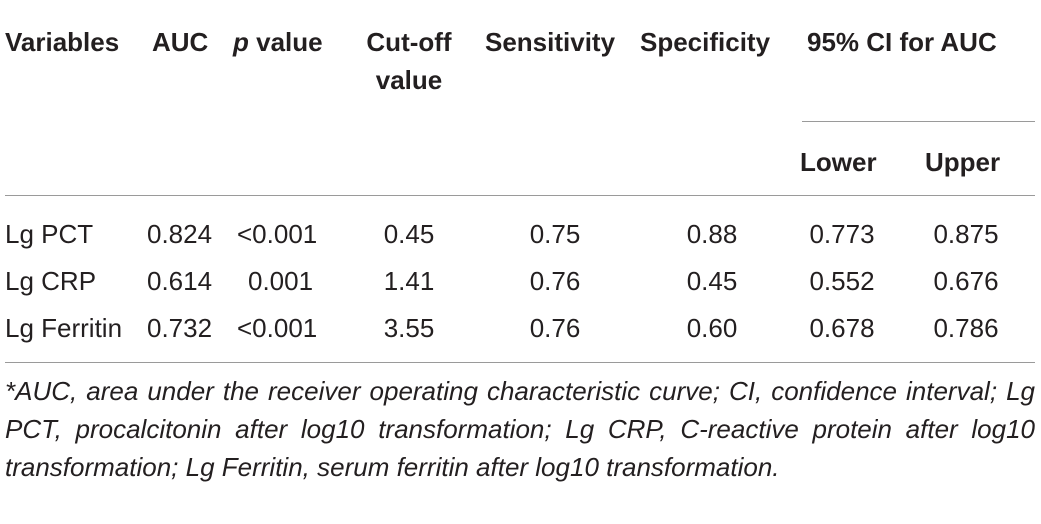 This screenshot has width=1041, height=524. Describe the element at coordinates (180, 281) in the screenshot. I see `cell-auc: 0.614` at that location.